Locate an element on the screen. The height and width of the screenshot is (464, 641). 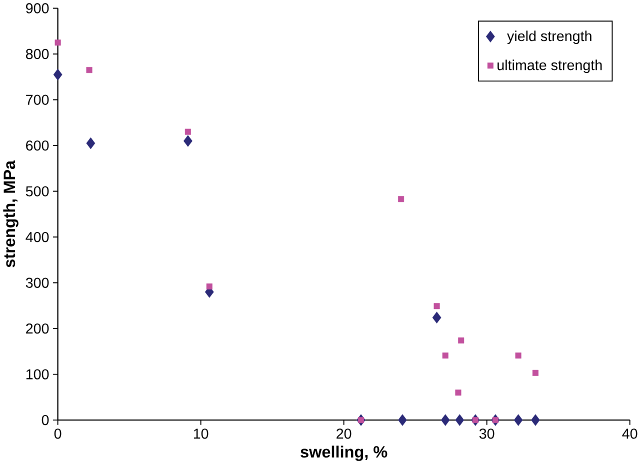
x-tick-label: 30 is located at coordinates (486, 433).